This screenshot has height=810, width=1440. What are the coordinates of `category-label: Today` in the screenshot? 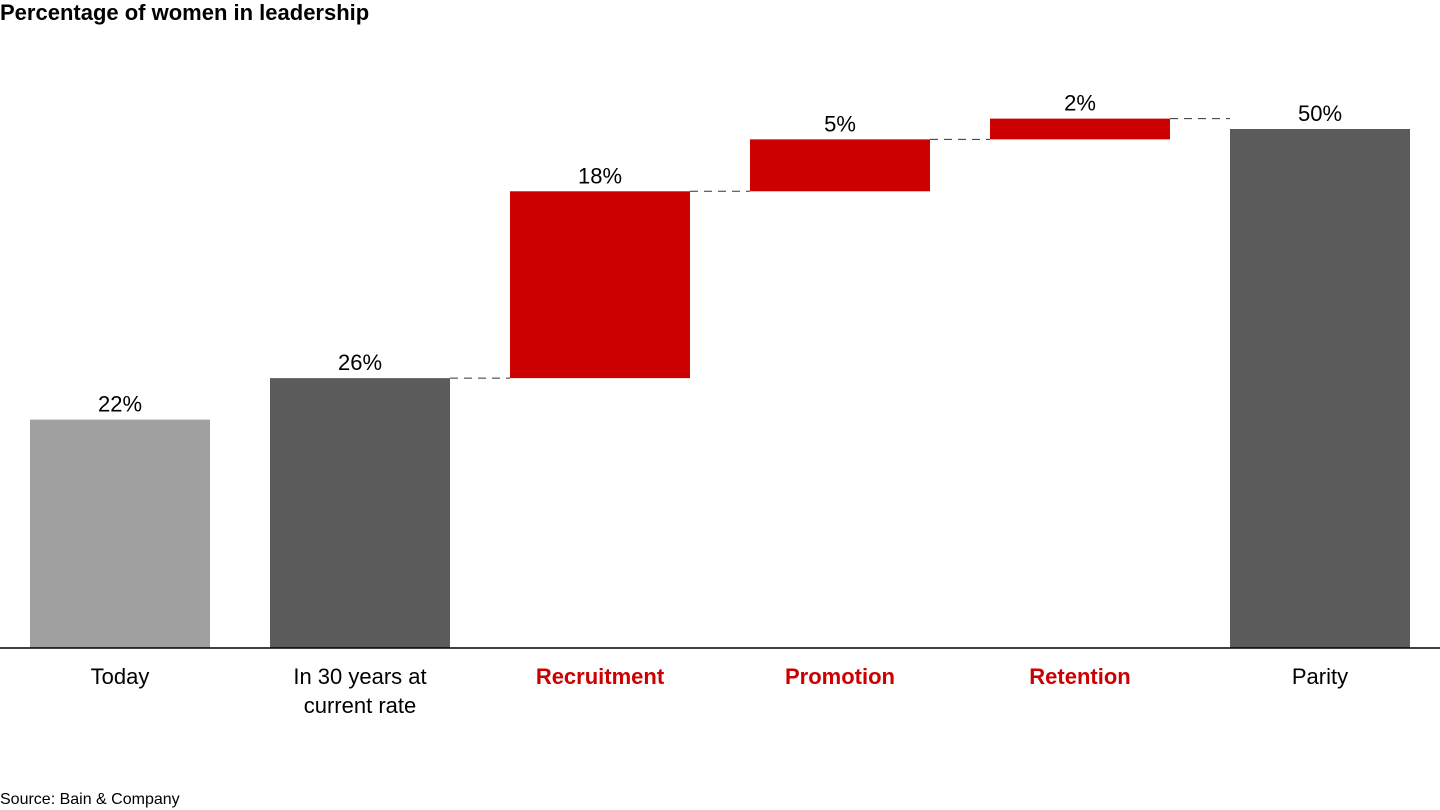 It's located at (120, 676).